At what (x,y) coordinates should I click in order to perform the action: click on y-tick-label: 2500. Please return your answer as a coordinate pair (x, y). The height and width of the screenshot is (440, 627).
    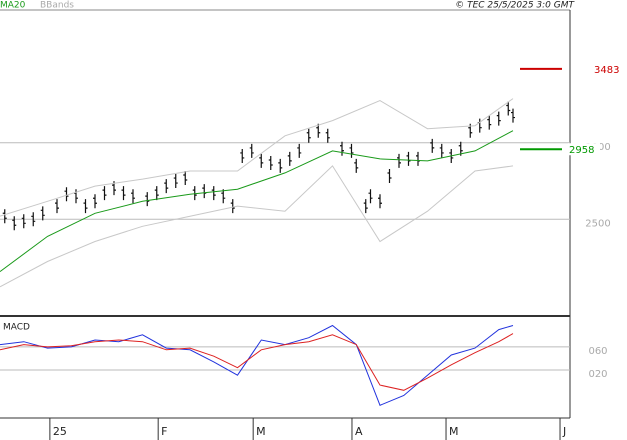
    Looking at the image, I should click on (597, 223).